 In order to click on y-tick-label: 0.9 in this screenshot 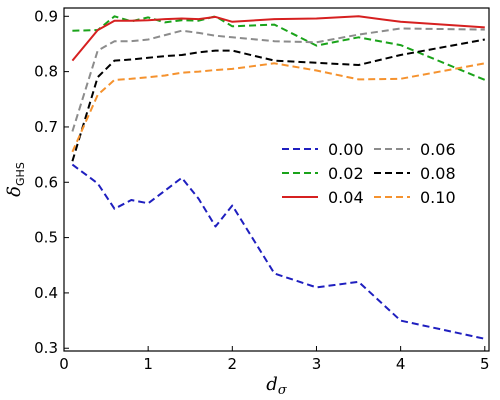, I will do `click(46, 16)`.